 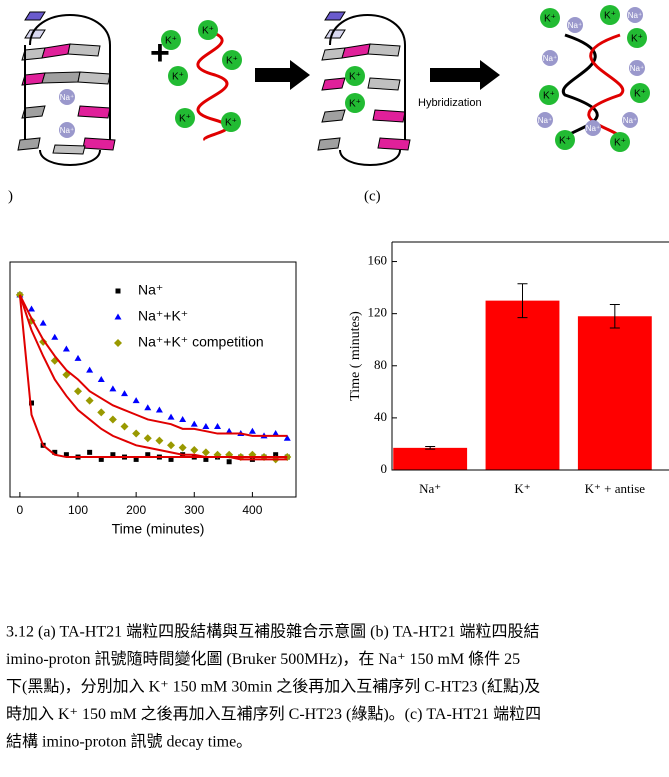 What do you see at coordinates (194, 510) in the screenshot?
I see `x-tick-label: 300` at bounding box center [194, 510].